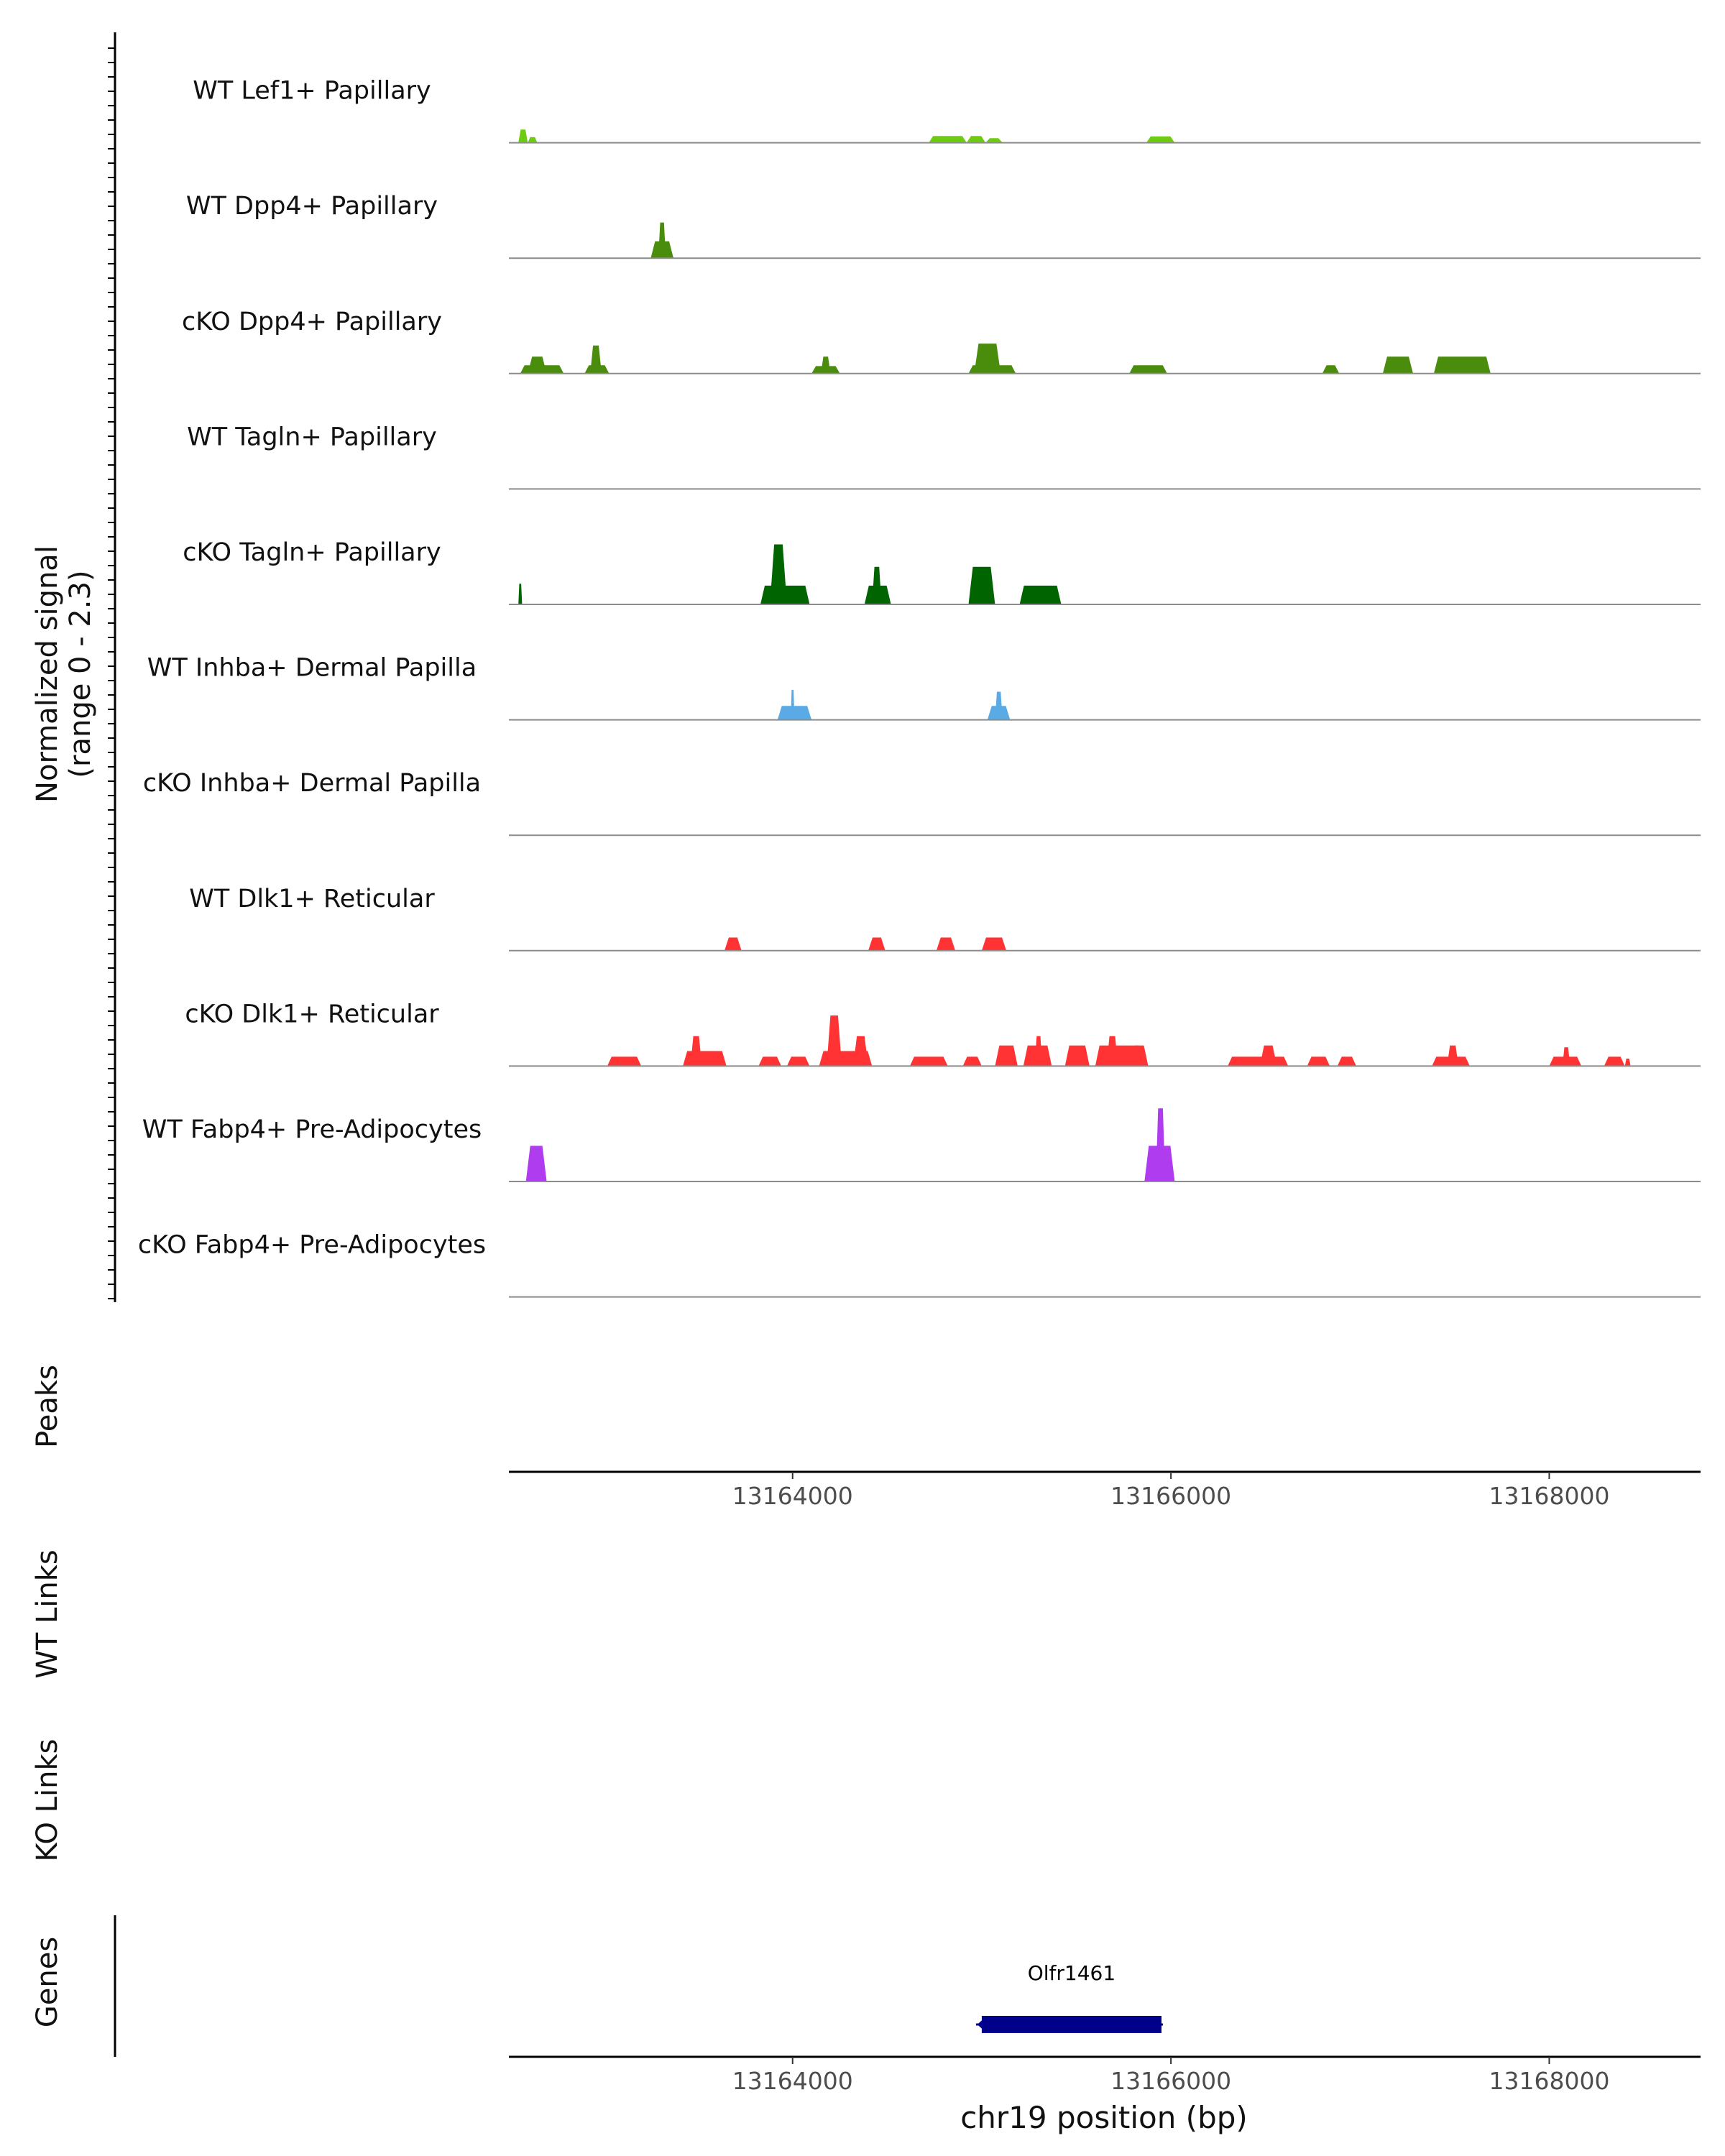  Describe the element at coordinates (944, 457) in the screenshot. I see `track-wt-tagln-papillary: WT Tagln+ Papillary` at that location.